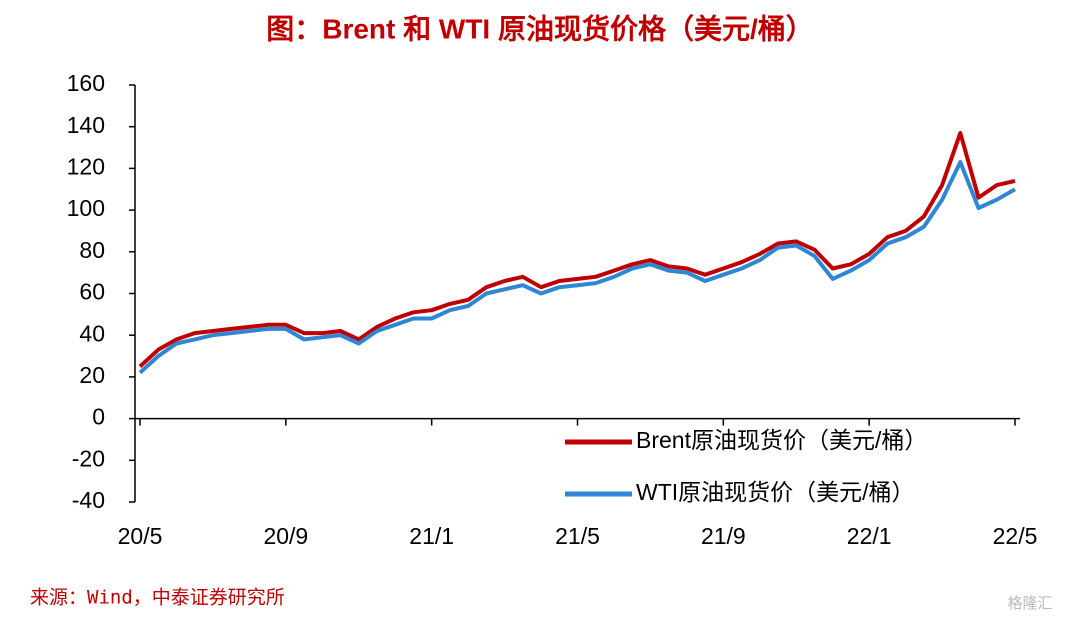 This screenshot has height=629, width=1080. Describe the element at coordinates (540, 28) in the screenshot. I see `chart-title: 图：Brent 和 WTI 原油现货价格（美元/桶）` at that location.